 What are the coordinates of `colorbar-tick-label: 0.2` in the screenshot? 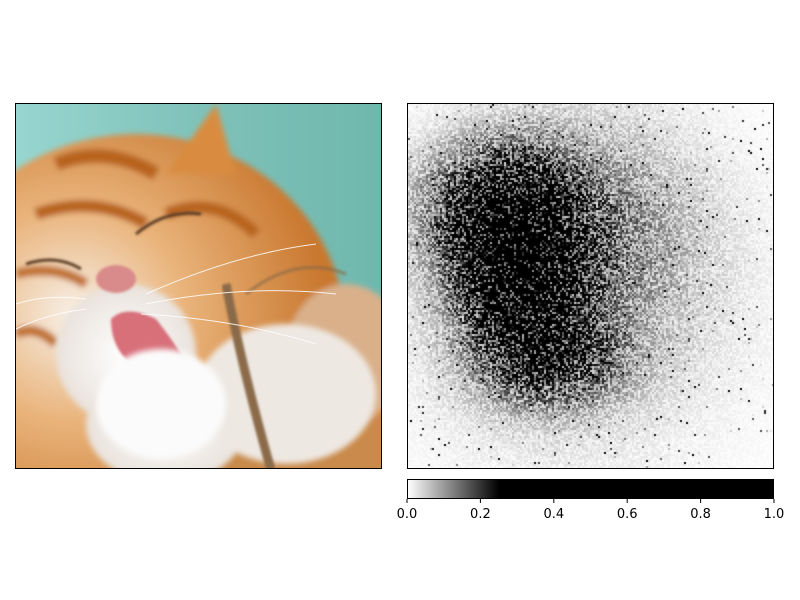 It's located at (480, 514).